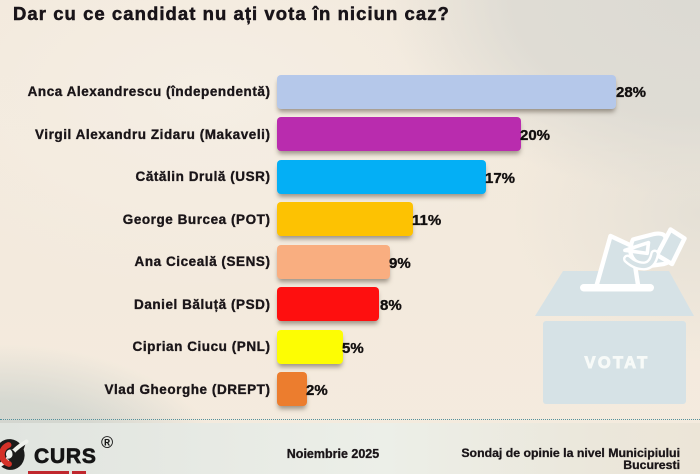 The image size is (700, 474). What do you see at coordinates (617, 363) in the screenshot?
I see `svg-text: VOTAT` at bounding box center [617, 363].